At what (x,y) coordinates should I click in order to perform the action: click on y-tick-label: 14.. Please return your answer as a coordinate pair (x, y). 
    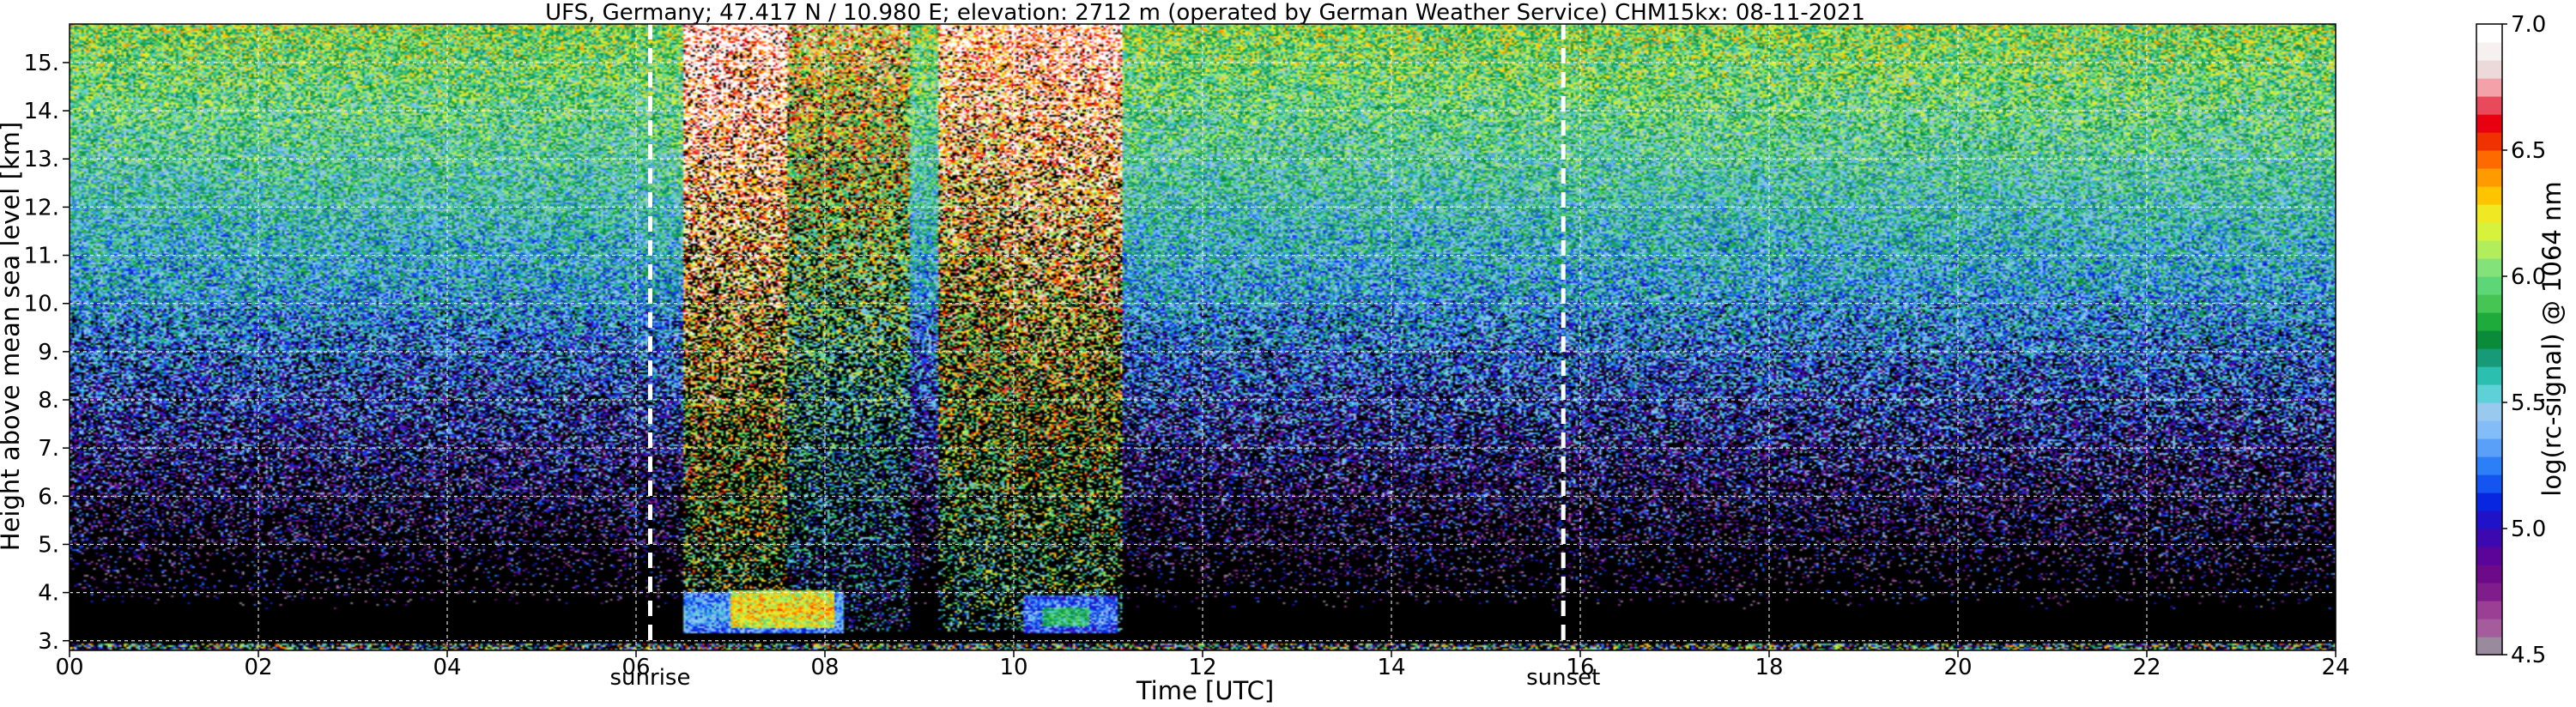
    Looking at the image, I should click on (41, 112).